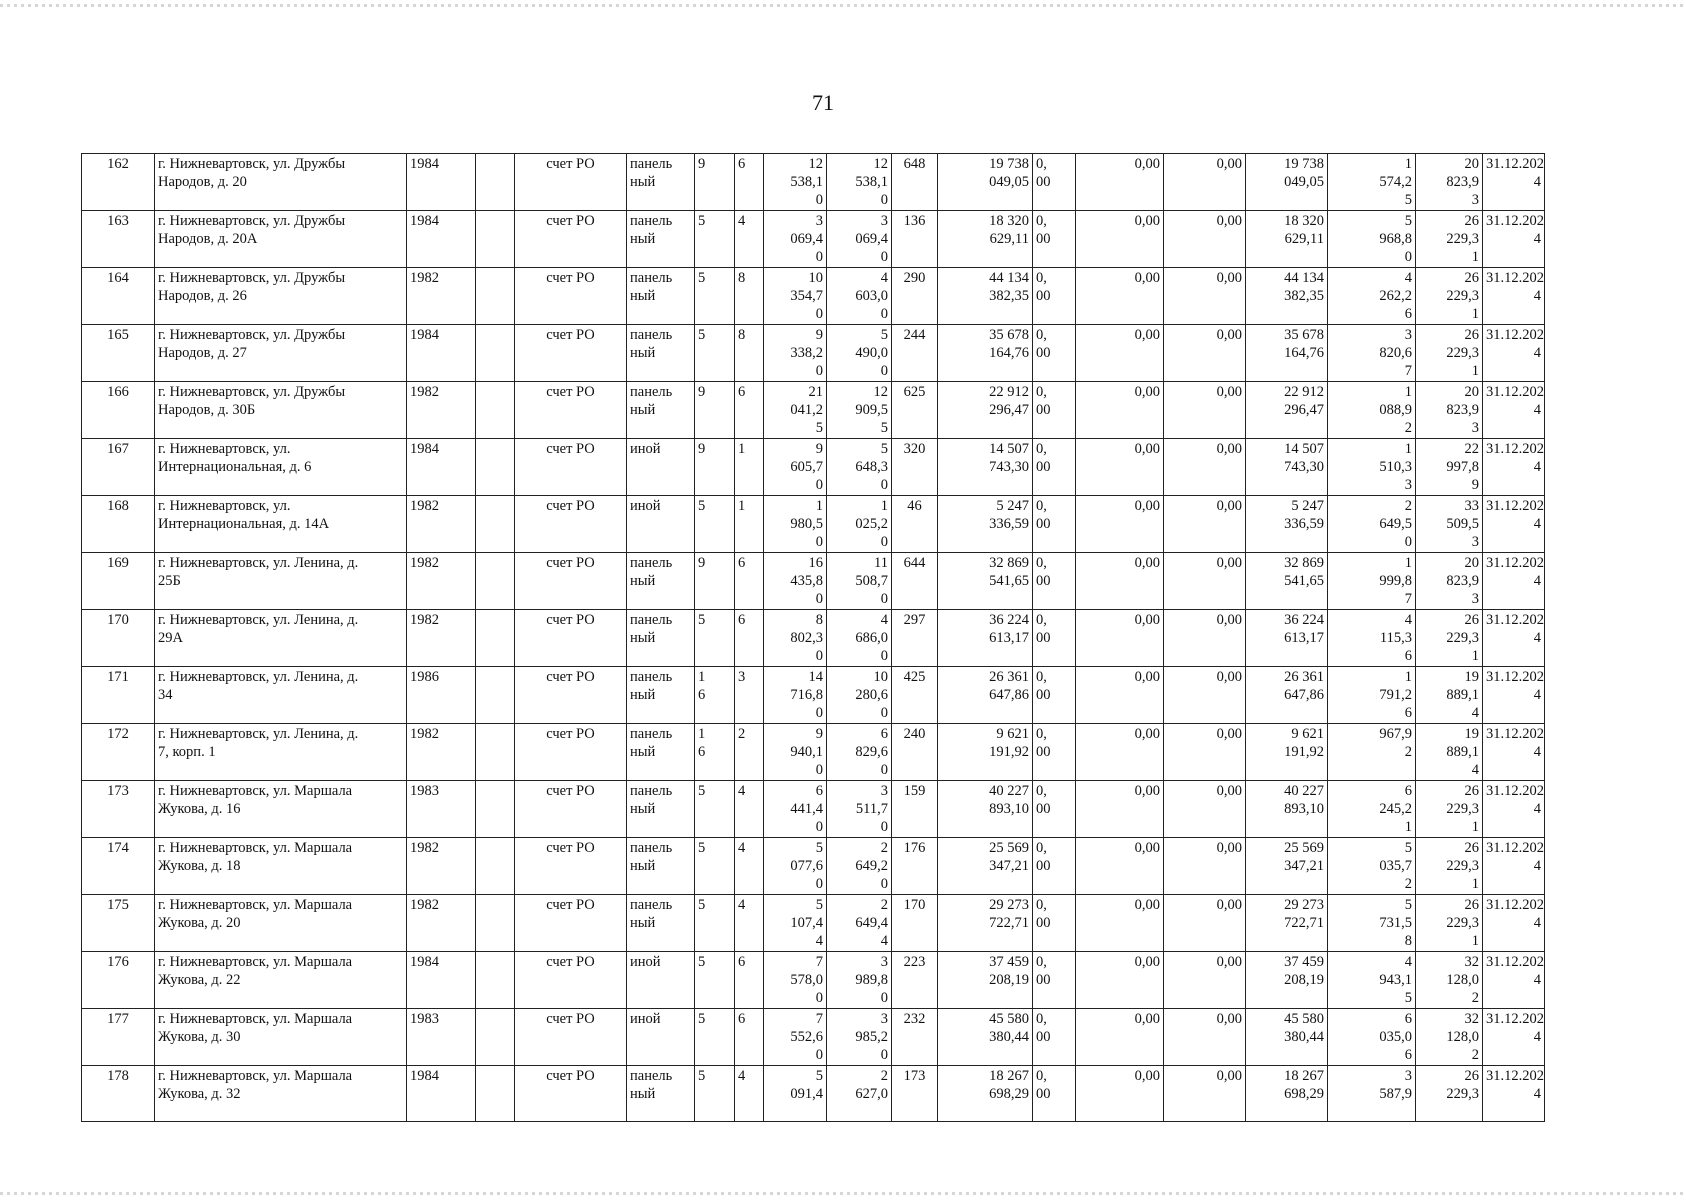  I want to click on cell-max-cost-per-m2: 33 509,5 3, so click(1449, 524).